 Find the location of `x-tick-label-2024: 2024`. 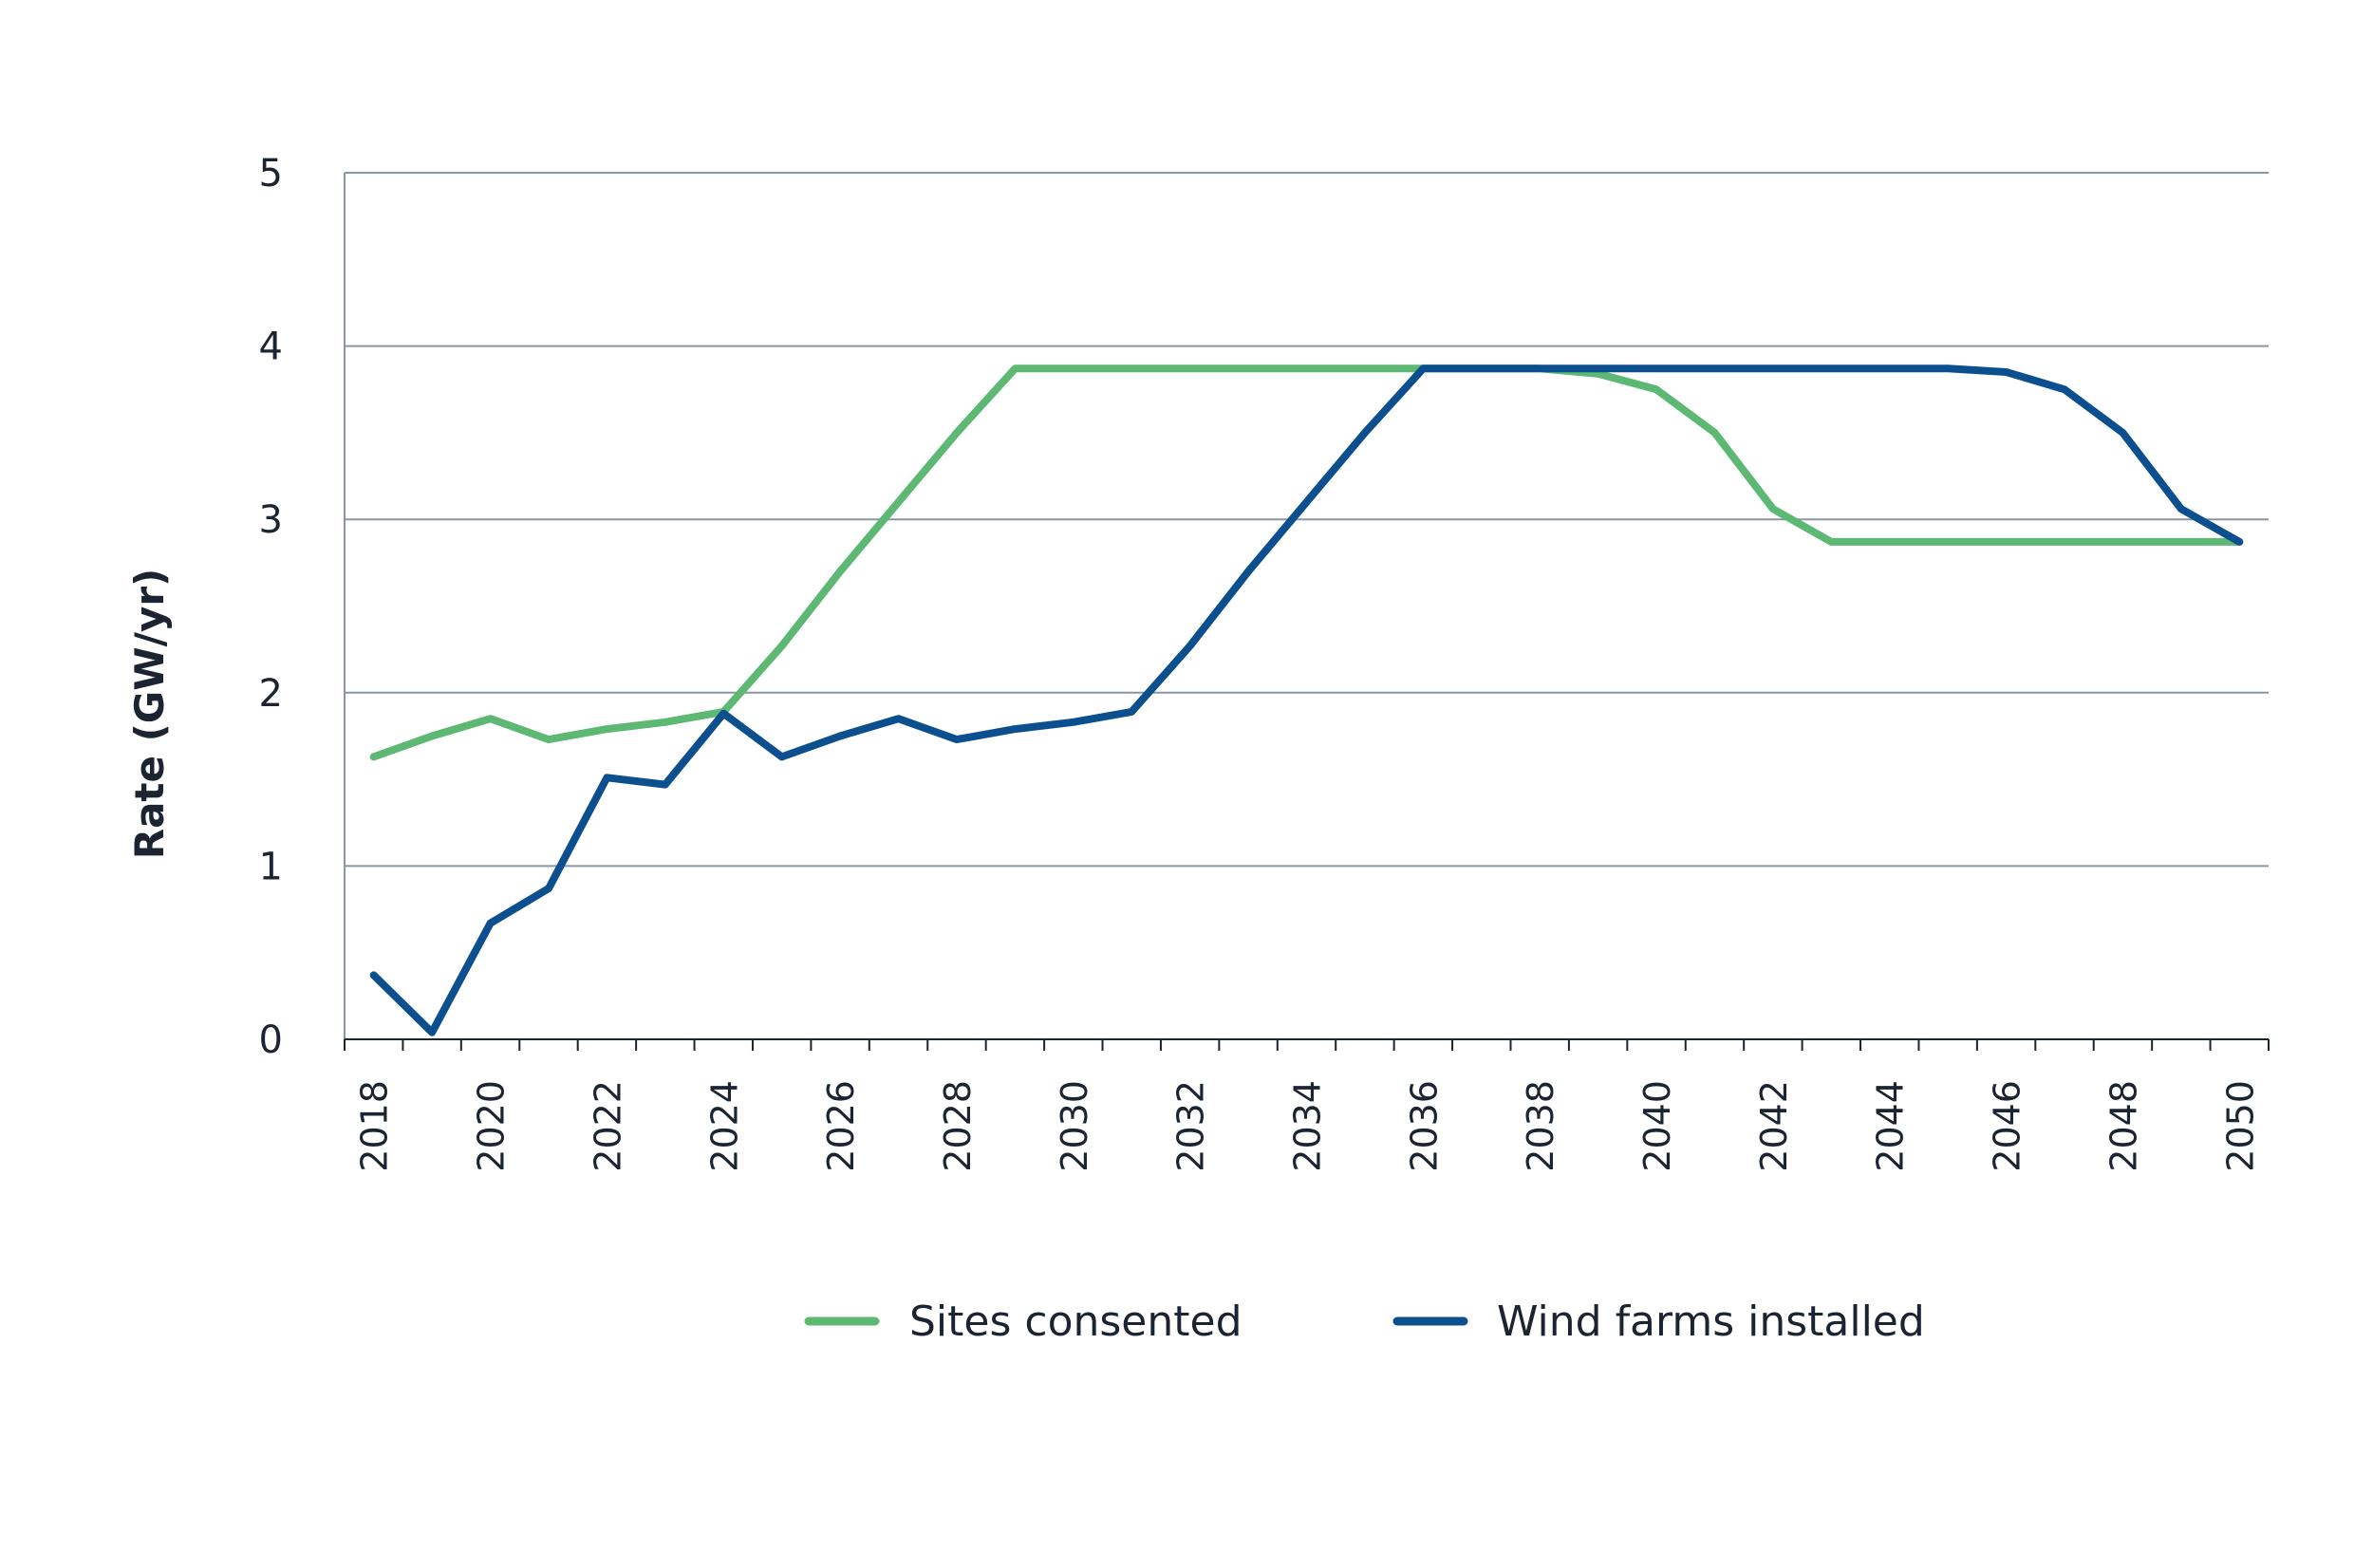

x-tick-label-2024: 2024 is located at coordinates (724, 1126).